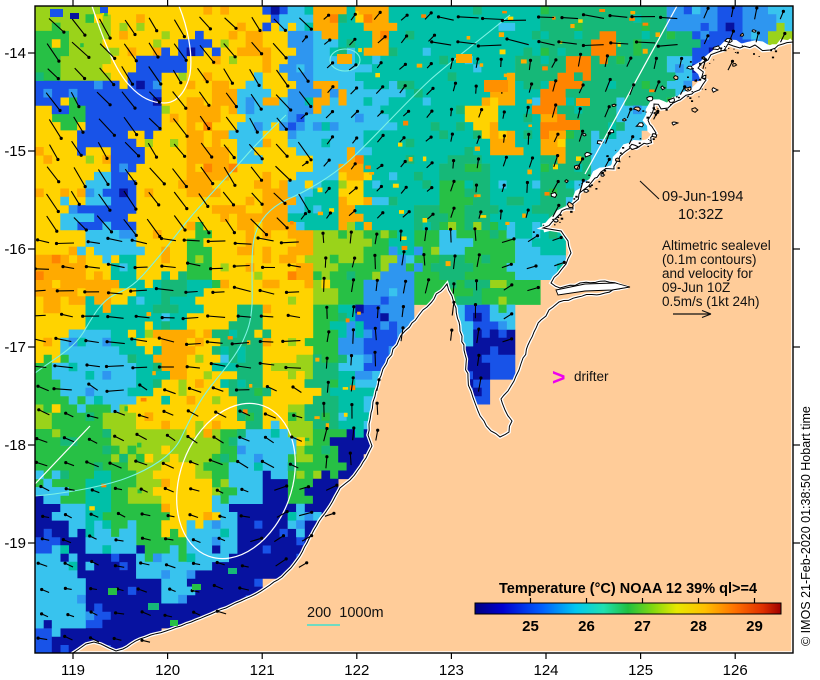  What do you see at coordinates (530, 626) in the screenshot?
I see `svg-text: 25` at bounding box center [530, 626].